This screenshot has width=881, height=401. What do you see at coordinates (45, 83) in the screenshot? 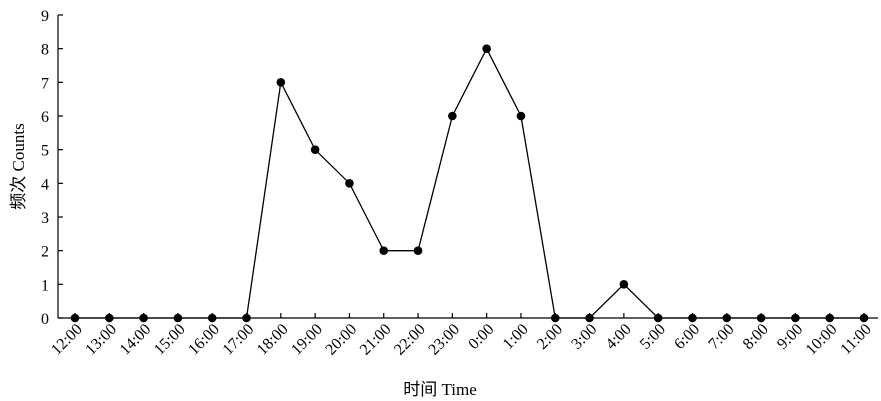
I see `y-tick-label: 7` at bounding box center [45, 83].